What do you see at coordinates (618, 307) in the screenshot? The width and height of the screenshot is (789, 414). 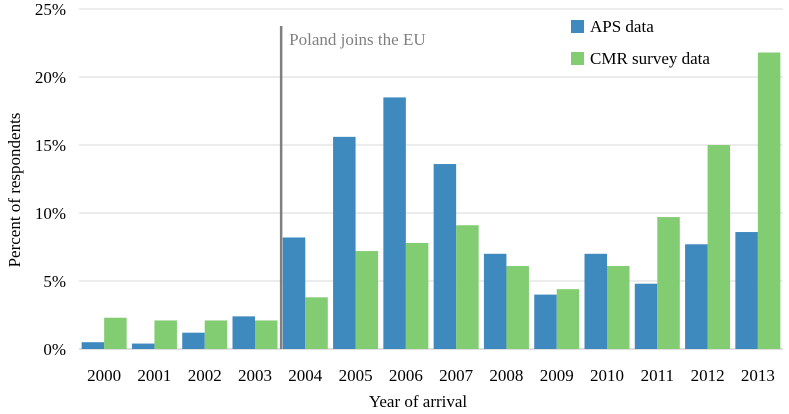 I see `bar-cmr-2010` at bounding box center [618, 307].